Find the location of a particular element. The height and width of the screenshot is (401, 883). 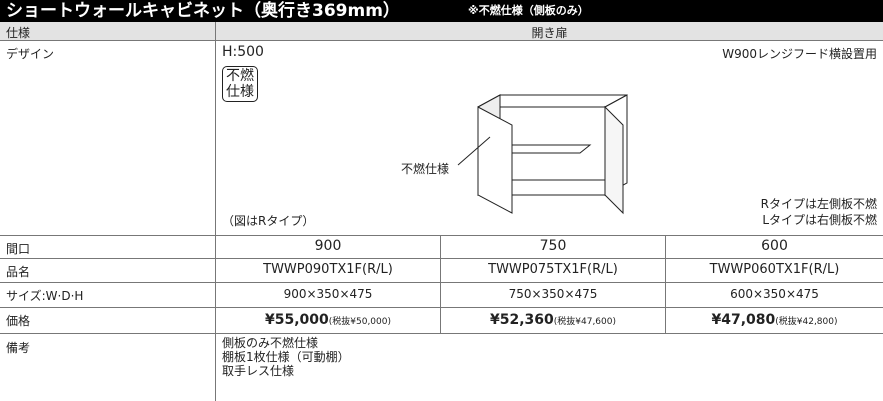

price-cell: ¥52,360(税抜¥47,600) is located at coordinates (553, 321).